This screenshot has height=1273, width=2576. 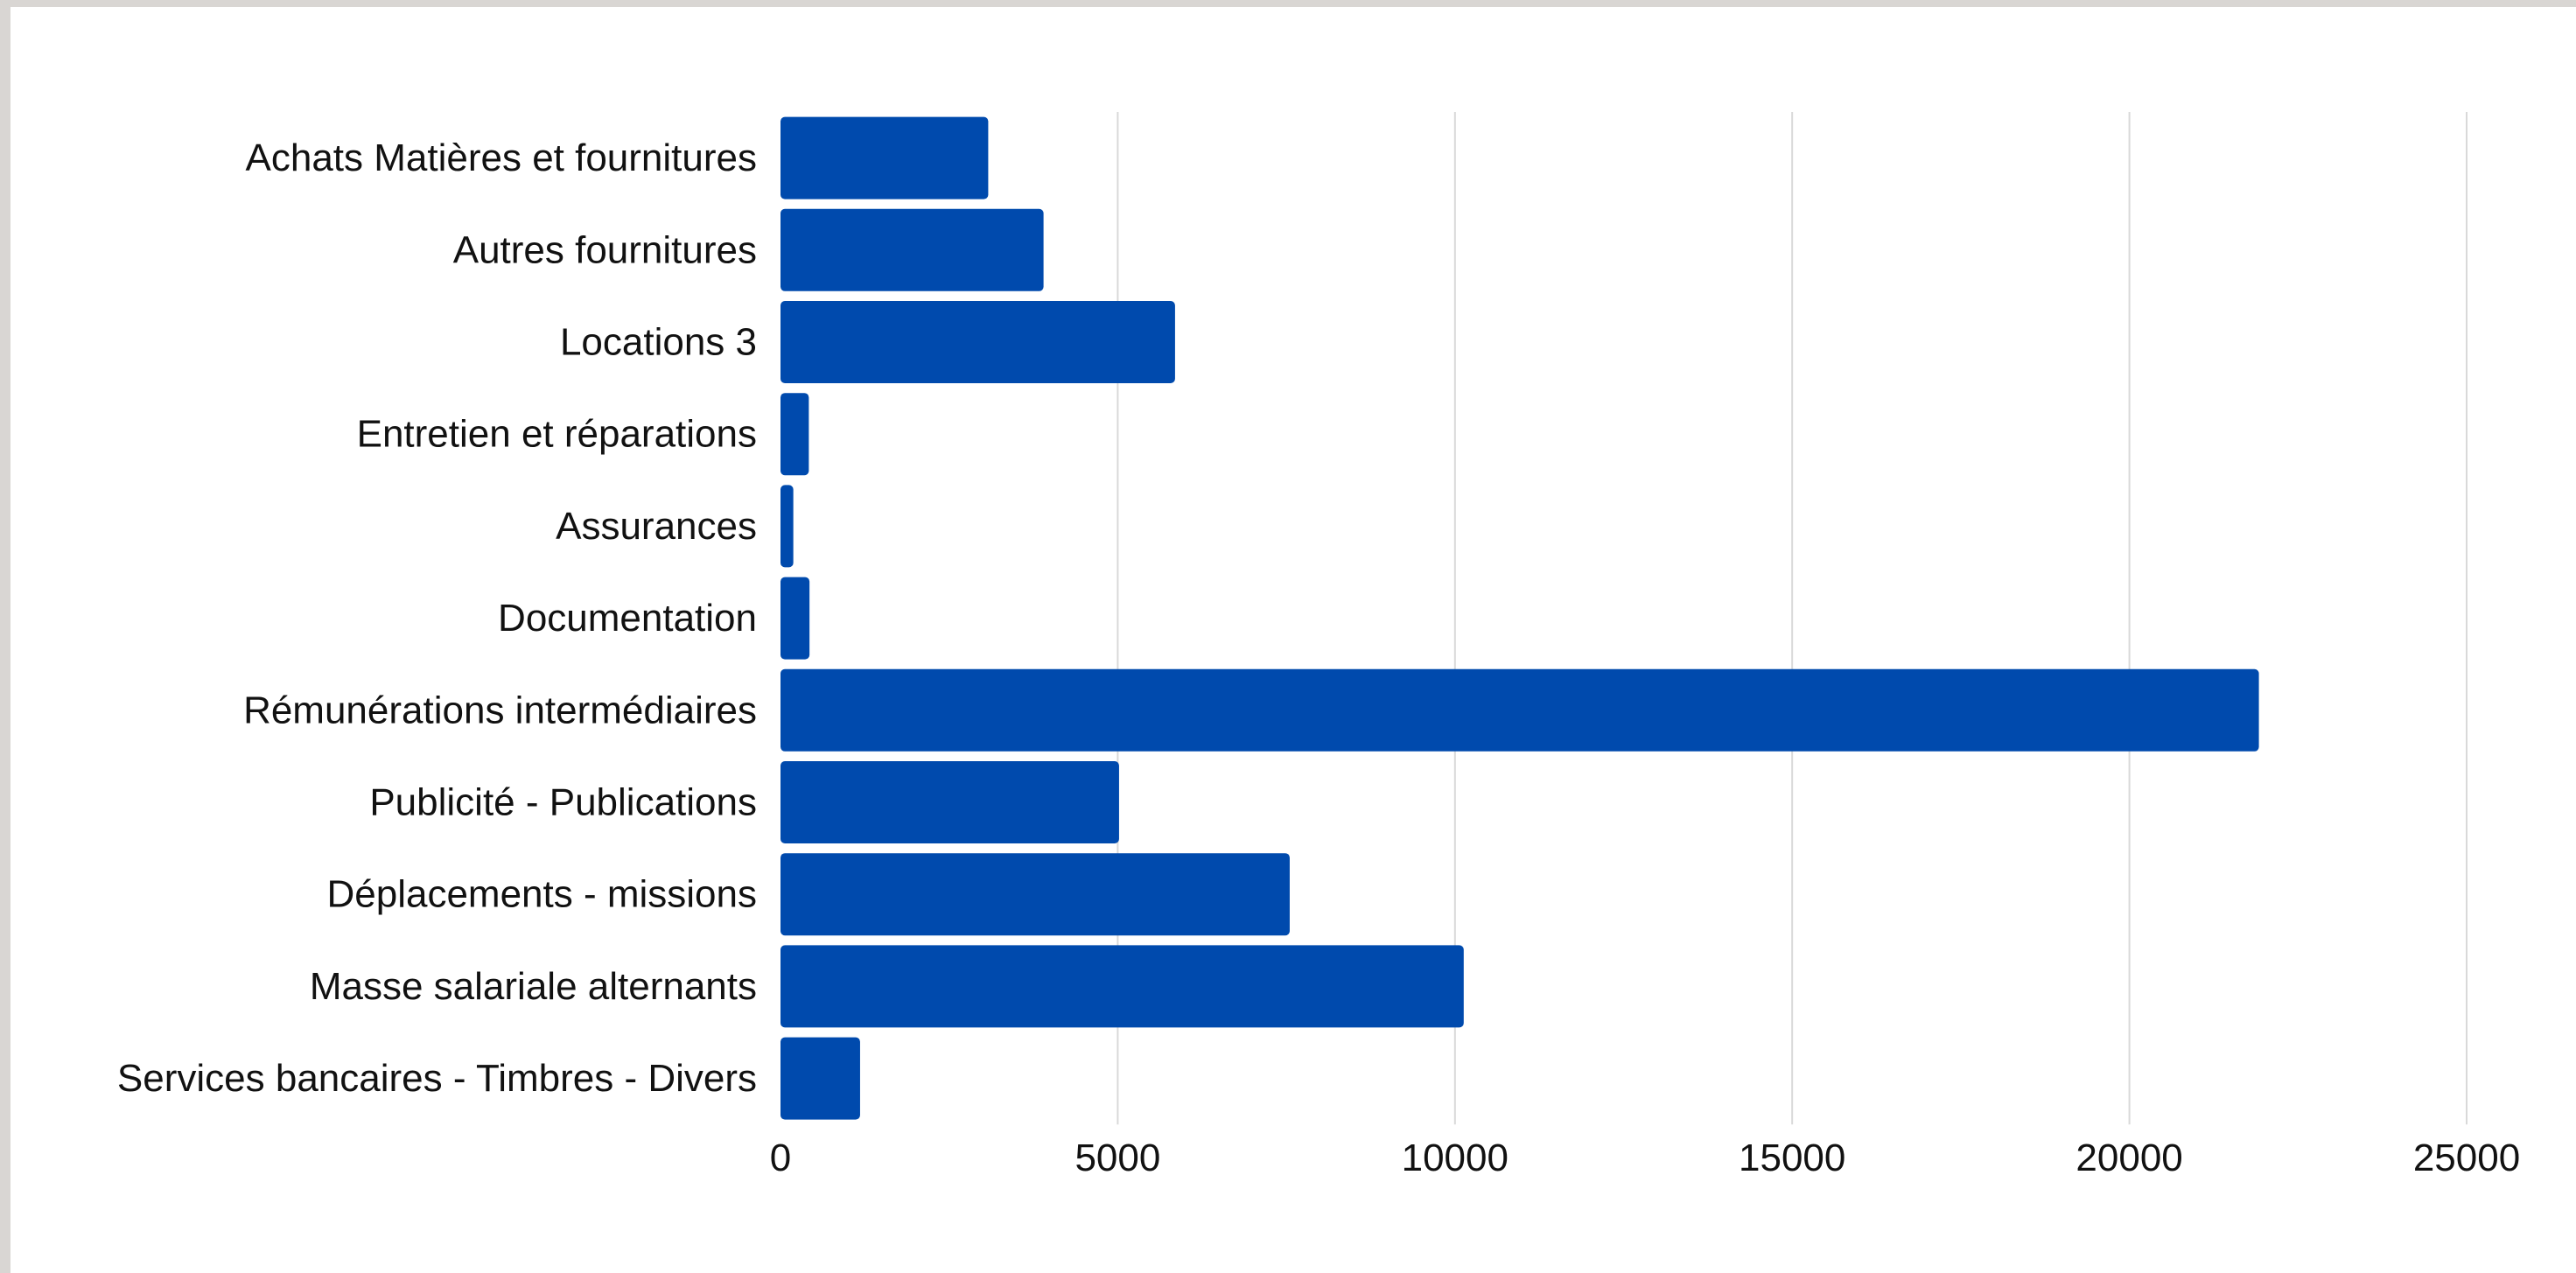 What do you see at coordinates (533, 986) in the screenshot?
I see `category-label: Masse salariale alternants` at bounding box center [533, 986].